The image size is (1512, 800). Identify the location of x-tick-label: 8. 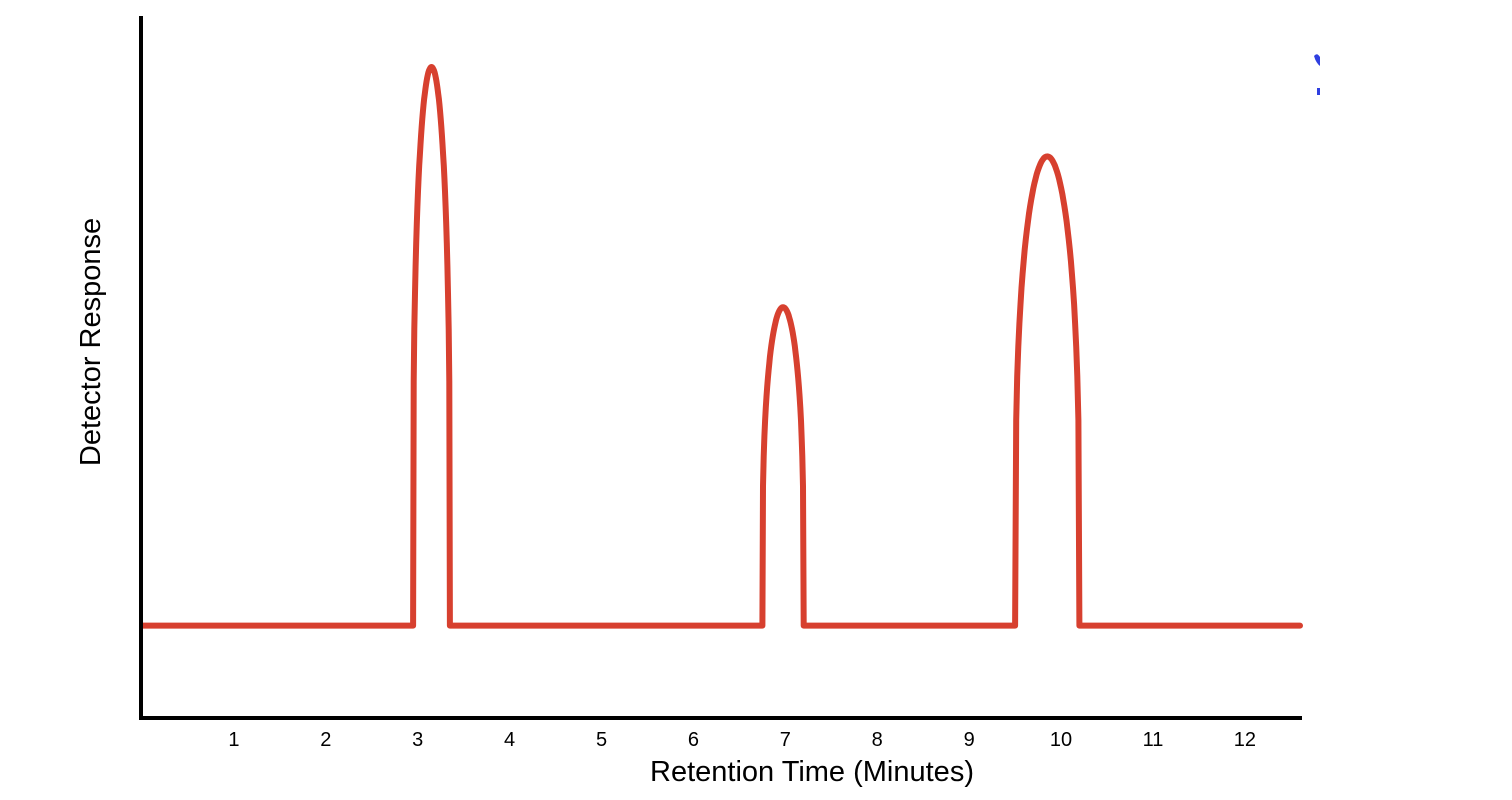
(877, 740).